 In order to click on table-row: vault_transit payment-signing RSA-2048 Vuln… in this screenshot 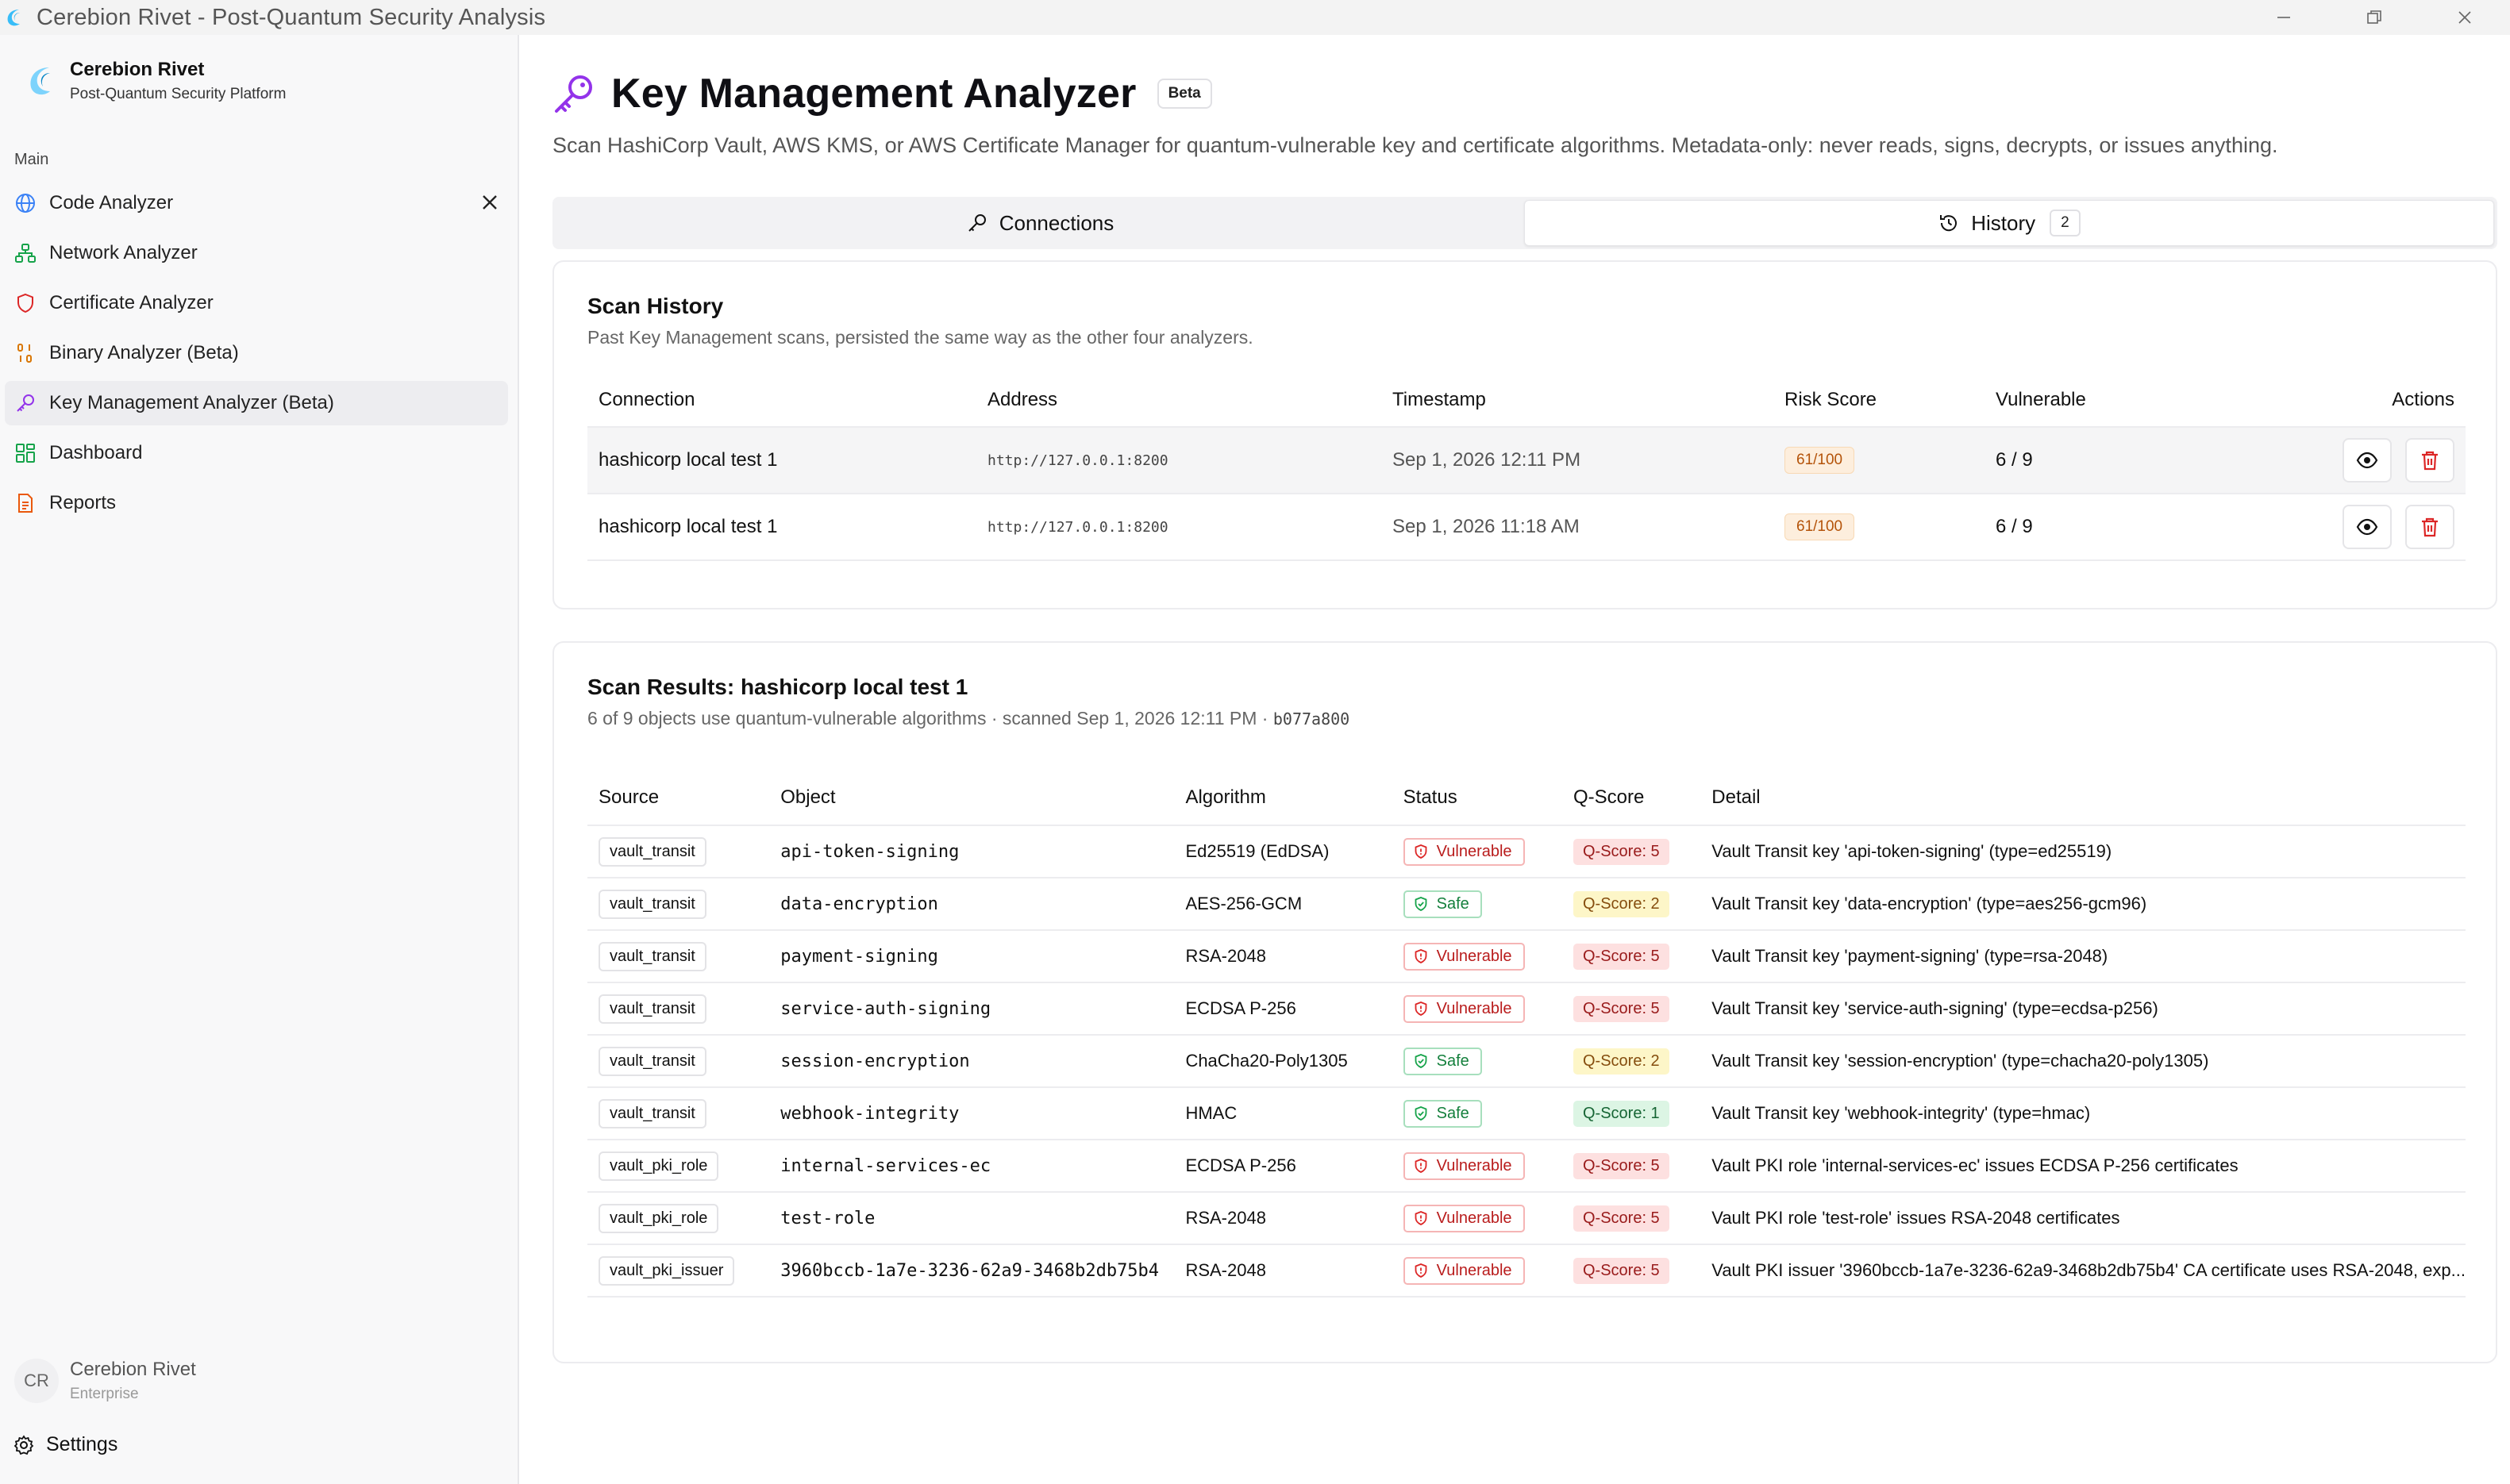, I will do `click(1526, 956)`.